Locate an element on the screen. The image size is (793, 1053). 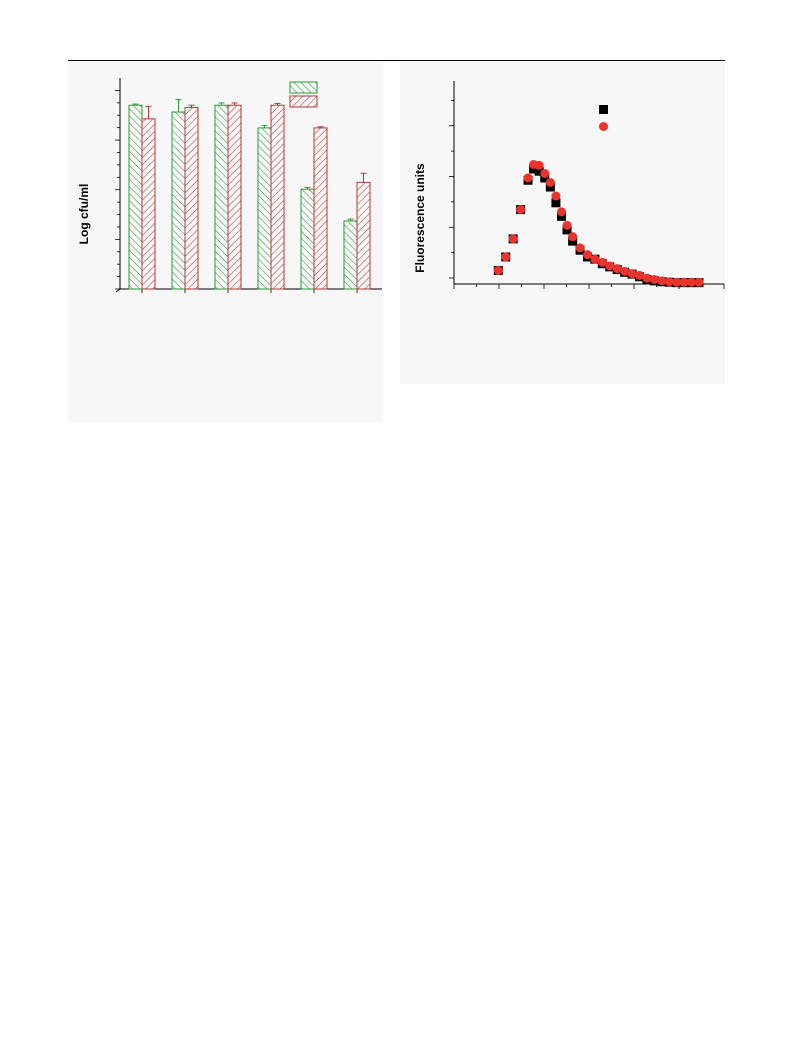
header-rule is located at coordinates (396, 60).